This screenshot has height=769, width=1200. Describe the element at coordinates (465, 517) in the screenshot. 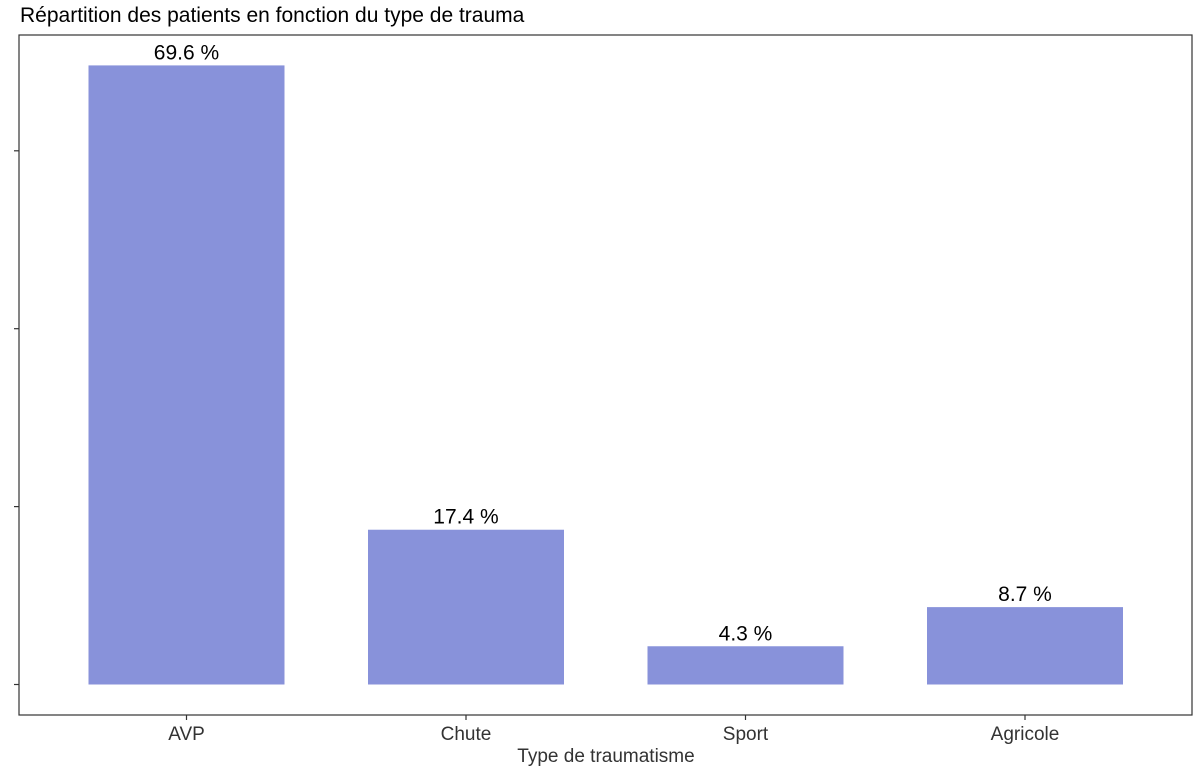

I see `data-label-chute: 17.4 %` at that location.